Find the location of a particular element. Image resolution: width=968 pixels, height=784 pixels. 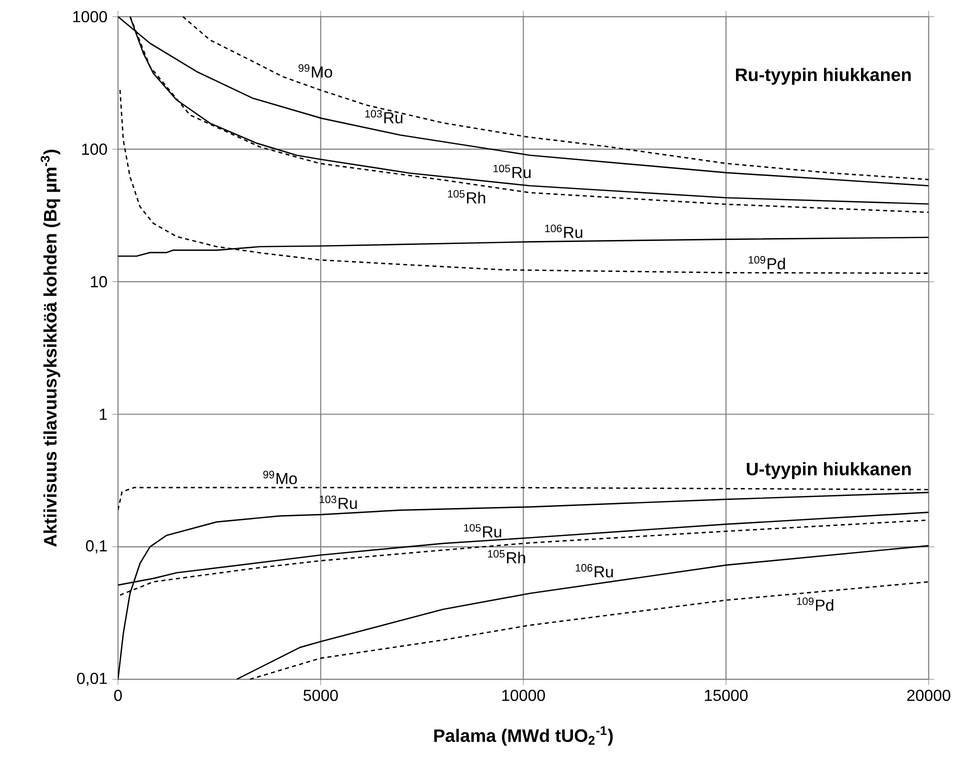

y-tick-label: 0,1 is located at coordinates (96, 547).